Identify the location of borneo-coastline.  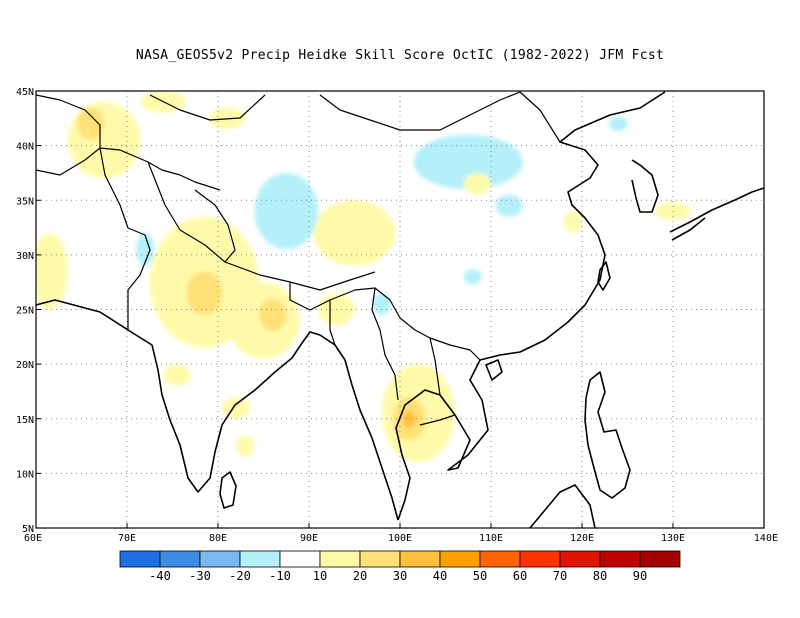
(562, 506).